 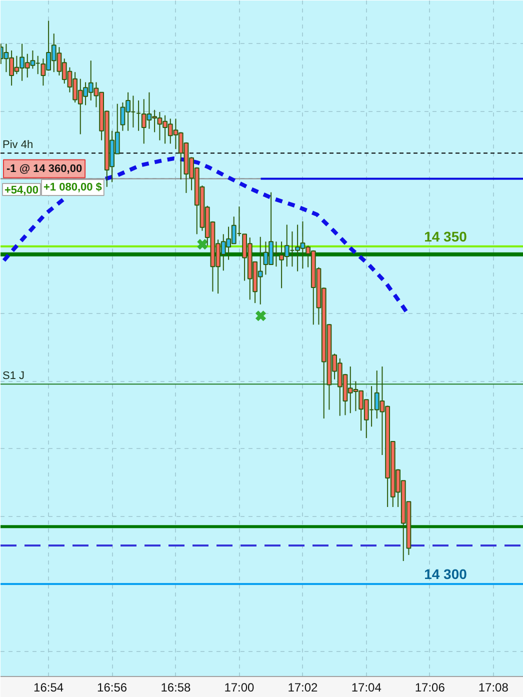 What do you see at coordinates (446, 236) in the screenshot?
I see `ref-line-label: 14 350` at bounding box center [446, 236].